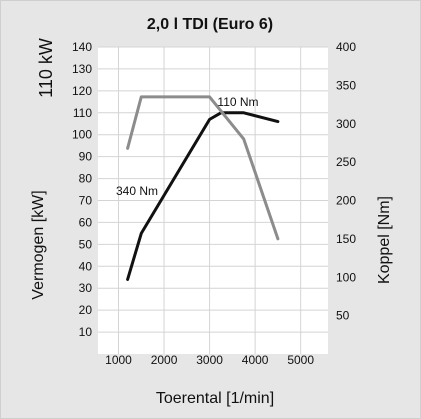  Describe the element at coordinates (38, 244) in the screenshot. I see `y-left-axis-label: Vermogen [kW]` at that location.